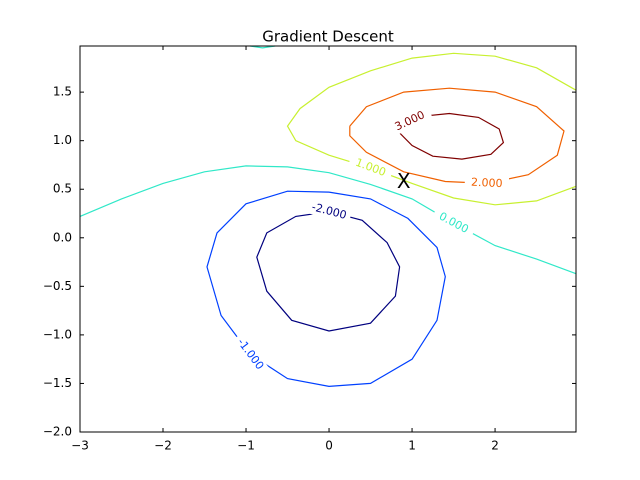  Describe the element at coordinates (412, 446) in the screenshot. I see `x-tick-label: 1` at that location.